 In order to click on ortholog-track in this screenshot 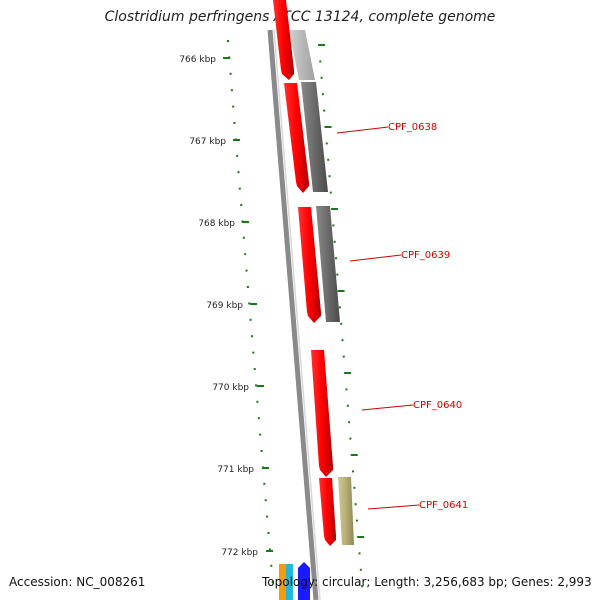, I will do `click(321, 287)`.